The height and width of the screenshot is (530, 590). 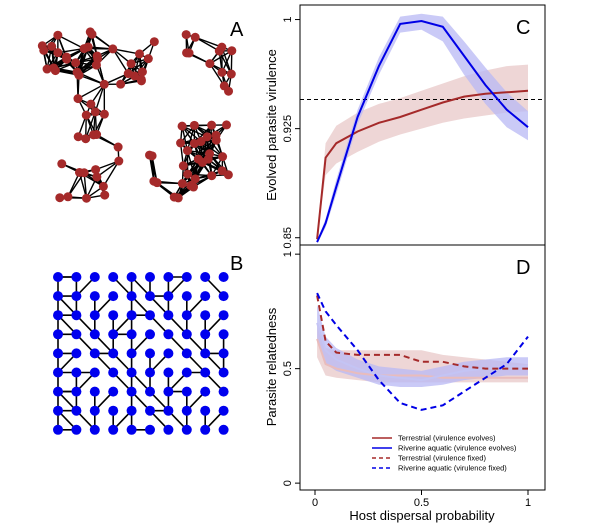 I want to click on panel-label-b: B, so click(x=236, y=264).